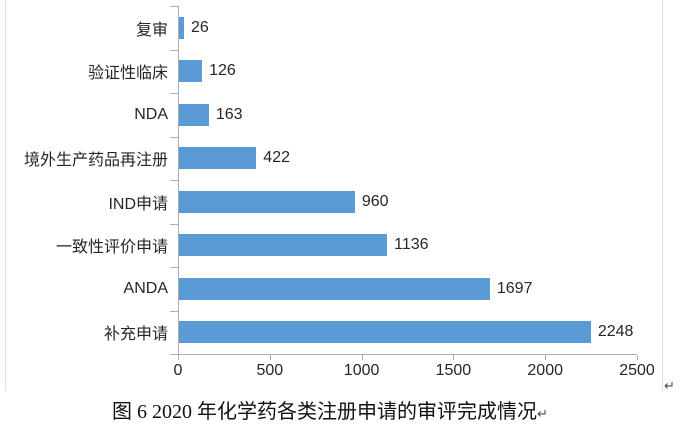  What do you see at coordinates (361, 370) in the screenshot?
I see `value-axis-tick-label: 1000` at bounding box center [361, 370].